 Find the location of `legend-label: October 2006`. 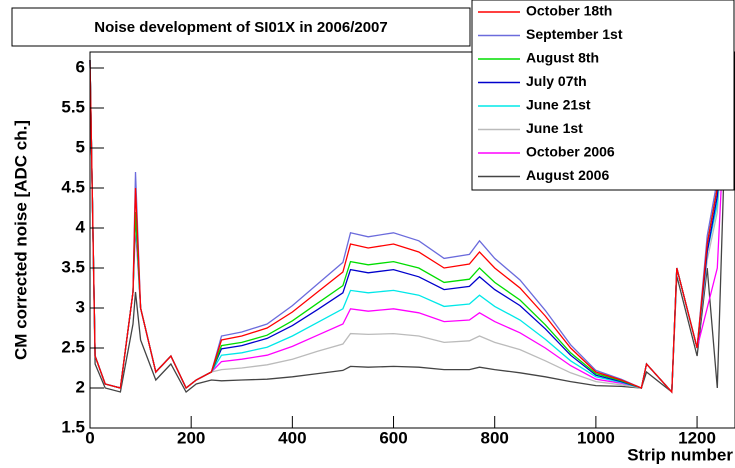

legend-label: October 2006 is located at coordinates (570, 152).